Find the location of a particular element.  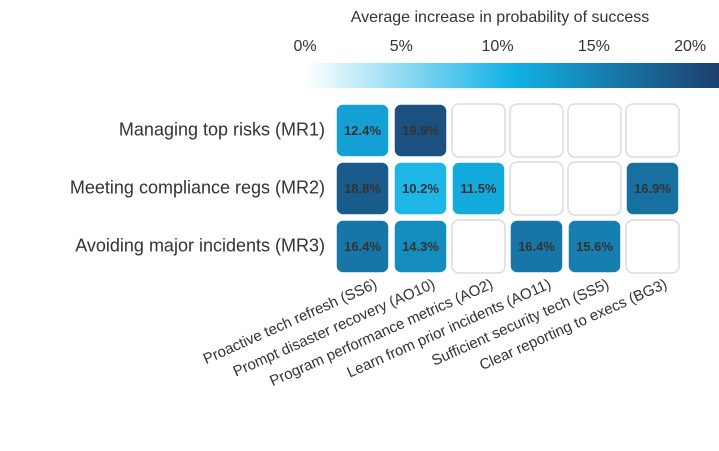

row-label: Avoiding major incidents (MR3) is located at coordinates (200, 245).